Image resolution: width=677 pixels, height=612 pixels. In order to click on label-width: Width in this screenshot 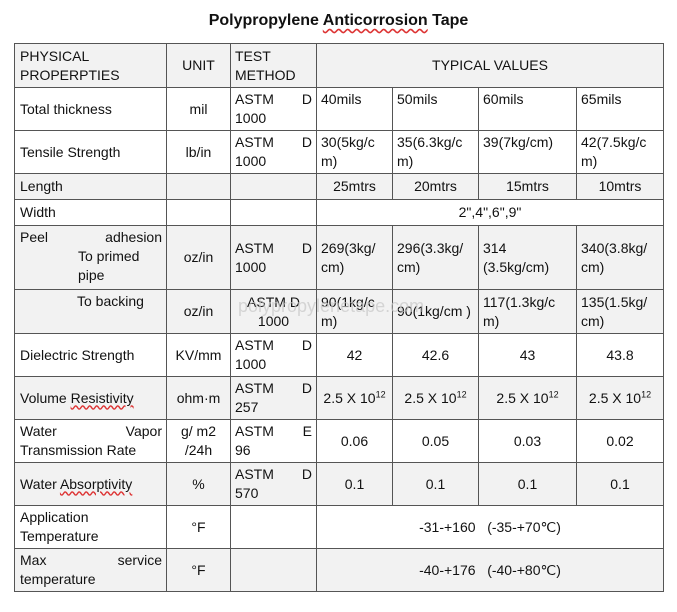, I will do `click(90, 212)`.